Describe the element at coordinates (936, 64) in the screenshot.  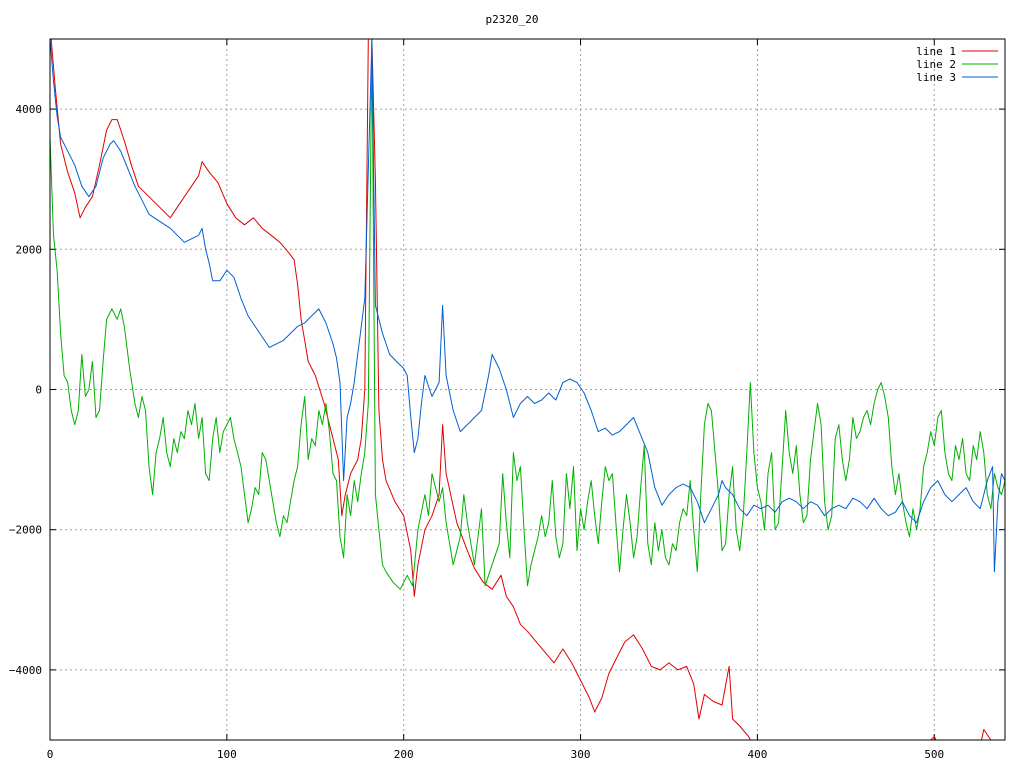
I see `legend-label-2: line 2` at that location.